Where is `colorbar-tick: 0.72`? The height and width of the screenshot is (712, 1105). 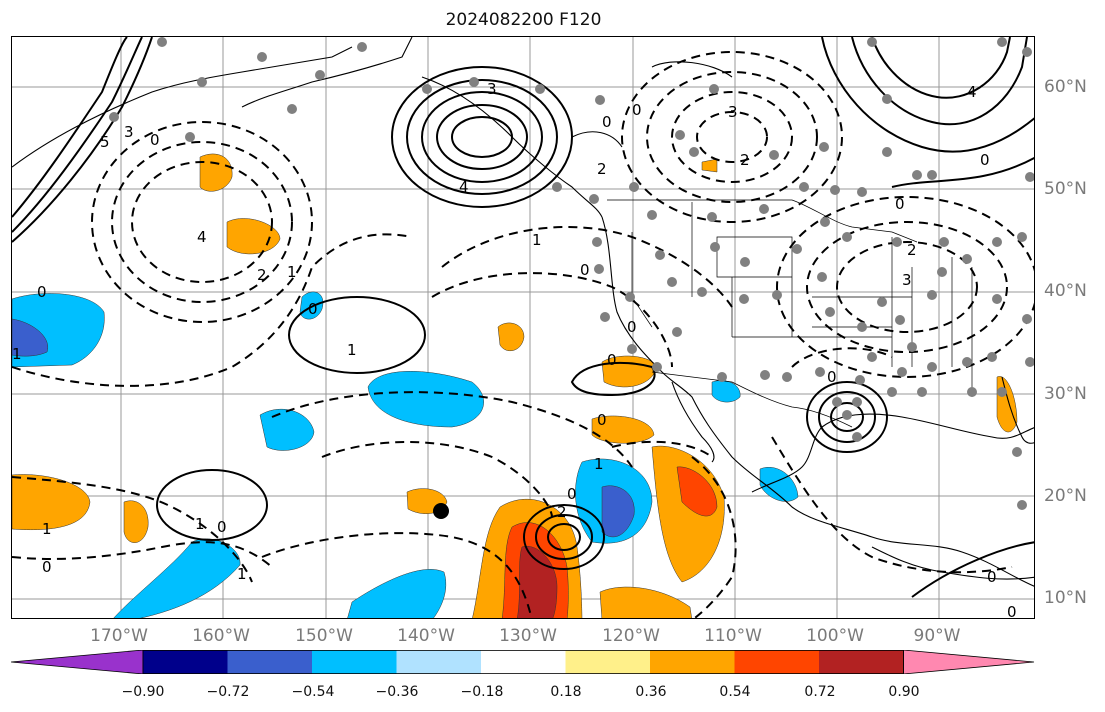
colorbar-tick: 0.72 is located at coordinates (820, 692).